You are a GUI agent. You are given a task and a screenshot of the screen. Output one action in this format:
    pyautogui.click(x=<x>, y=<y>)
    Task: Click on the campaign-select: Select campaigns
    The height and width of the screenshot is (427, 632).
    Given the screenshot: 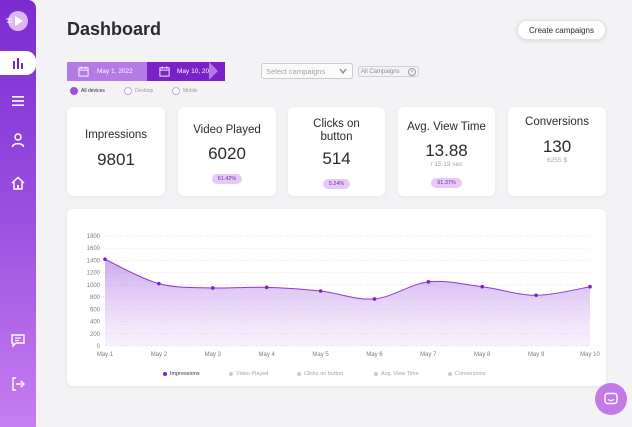 What is the action you would take?
    pyautogui.click(x=307, y=71)
    